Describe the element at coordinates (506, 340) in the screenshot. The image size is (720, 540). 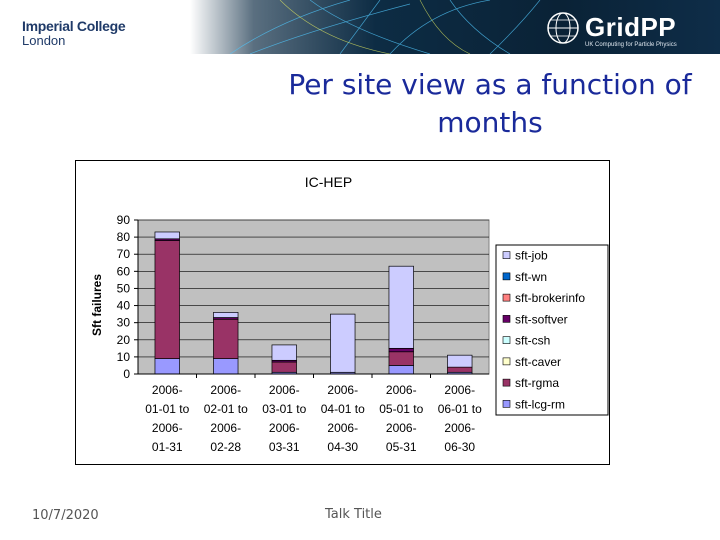
I see `legend-swatch-sft-csh` at that location.